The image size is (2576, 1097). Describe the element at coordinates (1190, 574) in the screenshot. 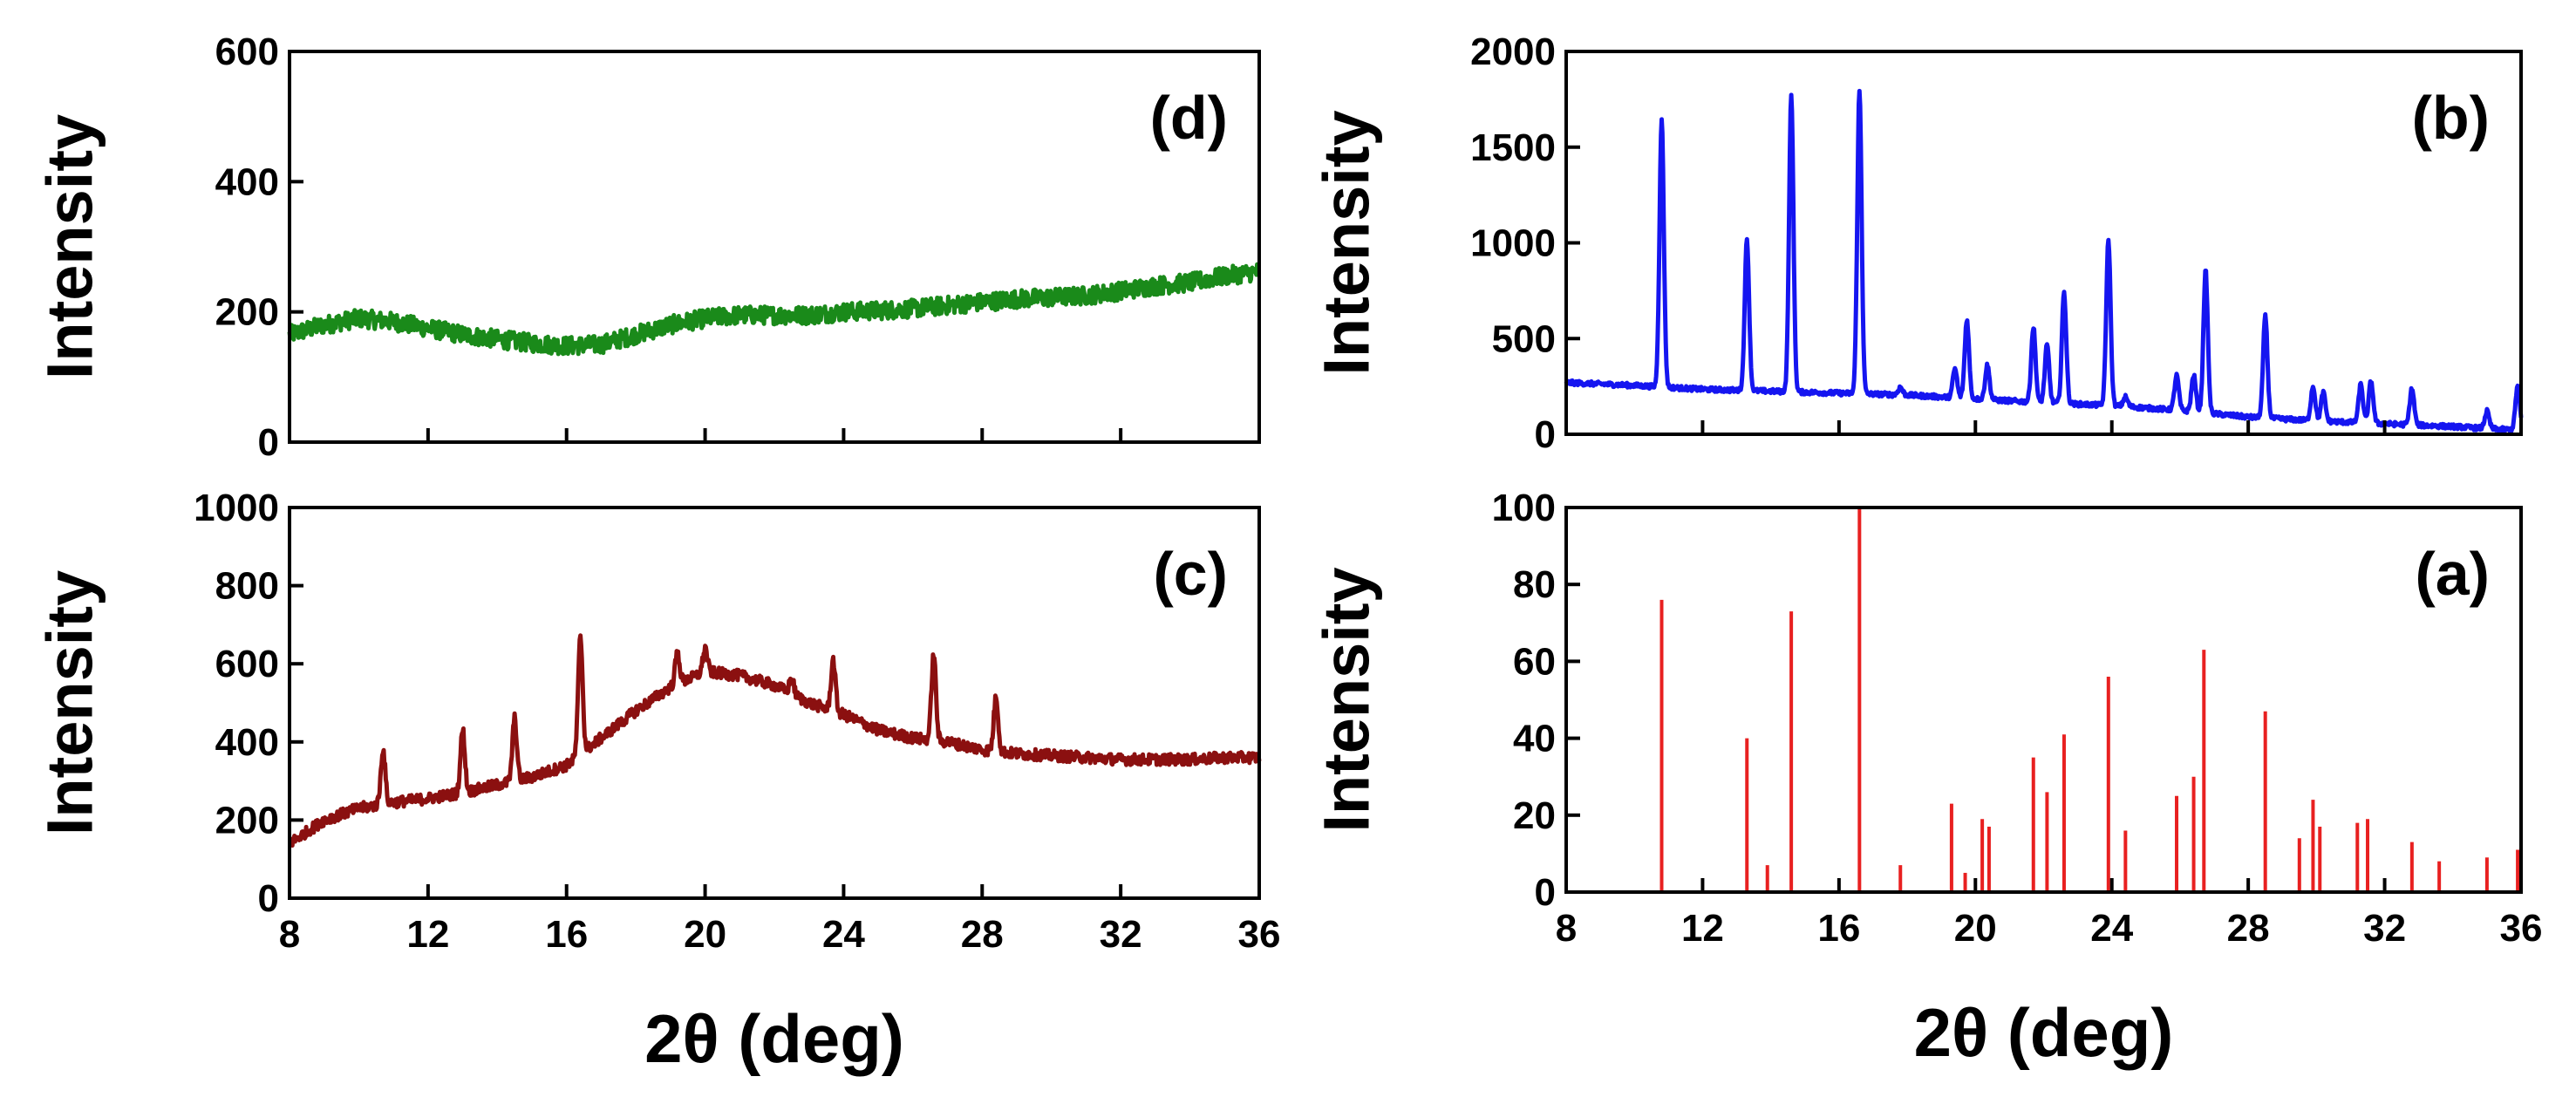

I see `panel-label: (c)` at that location.